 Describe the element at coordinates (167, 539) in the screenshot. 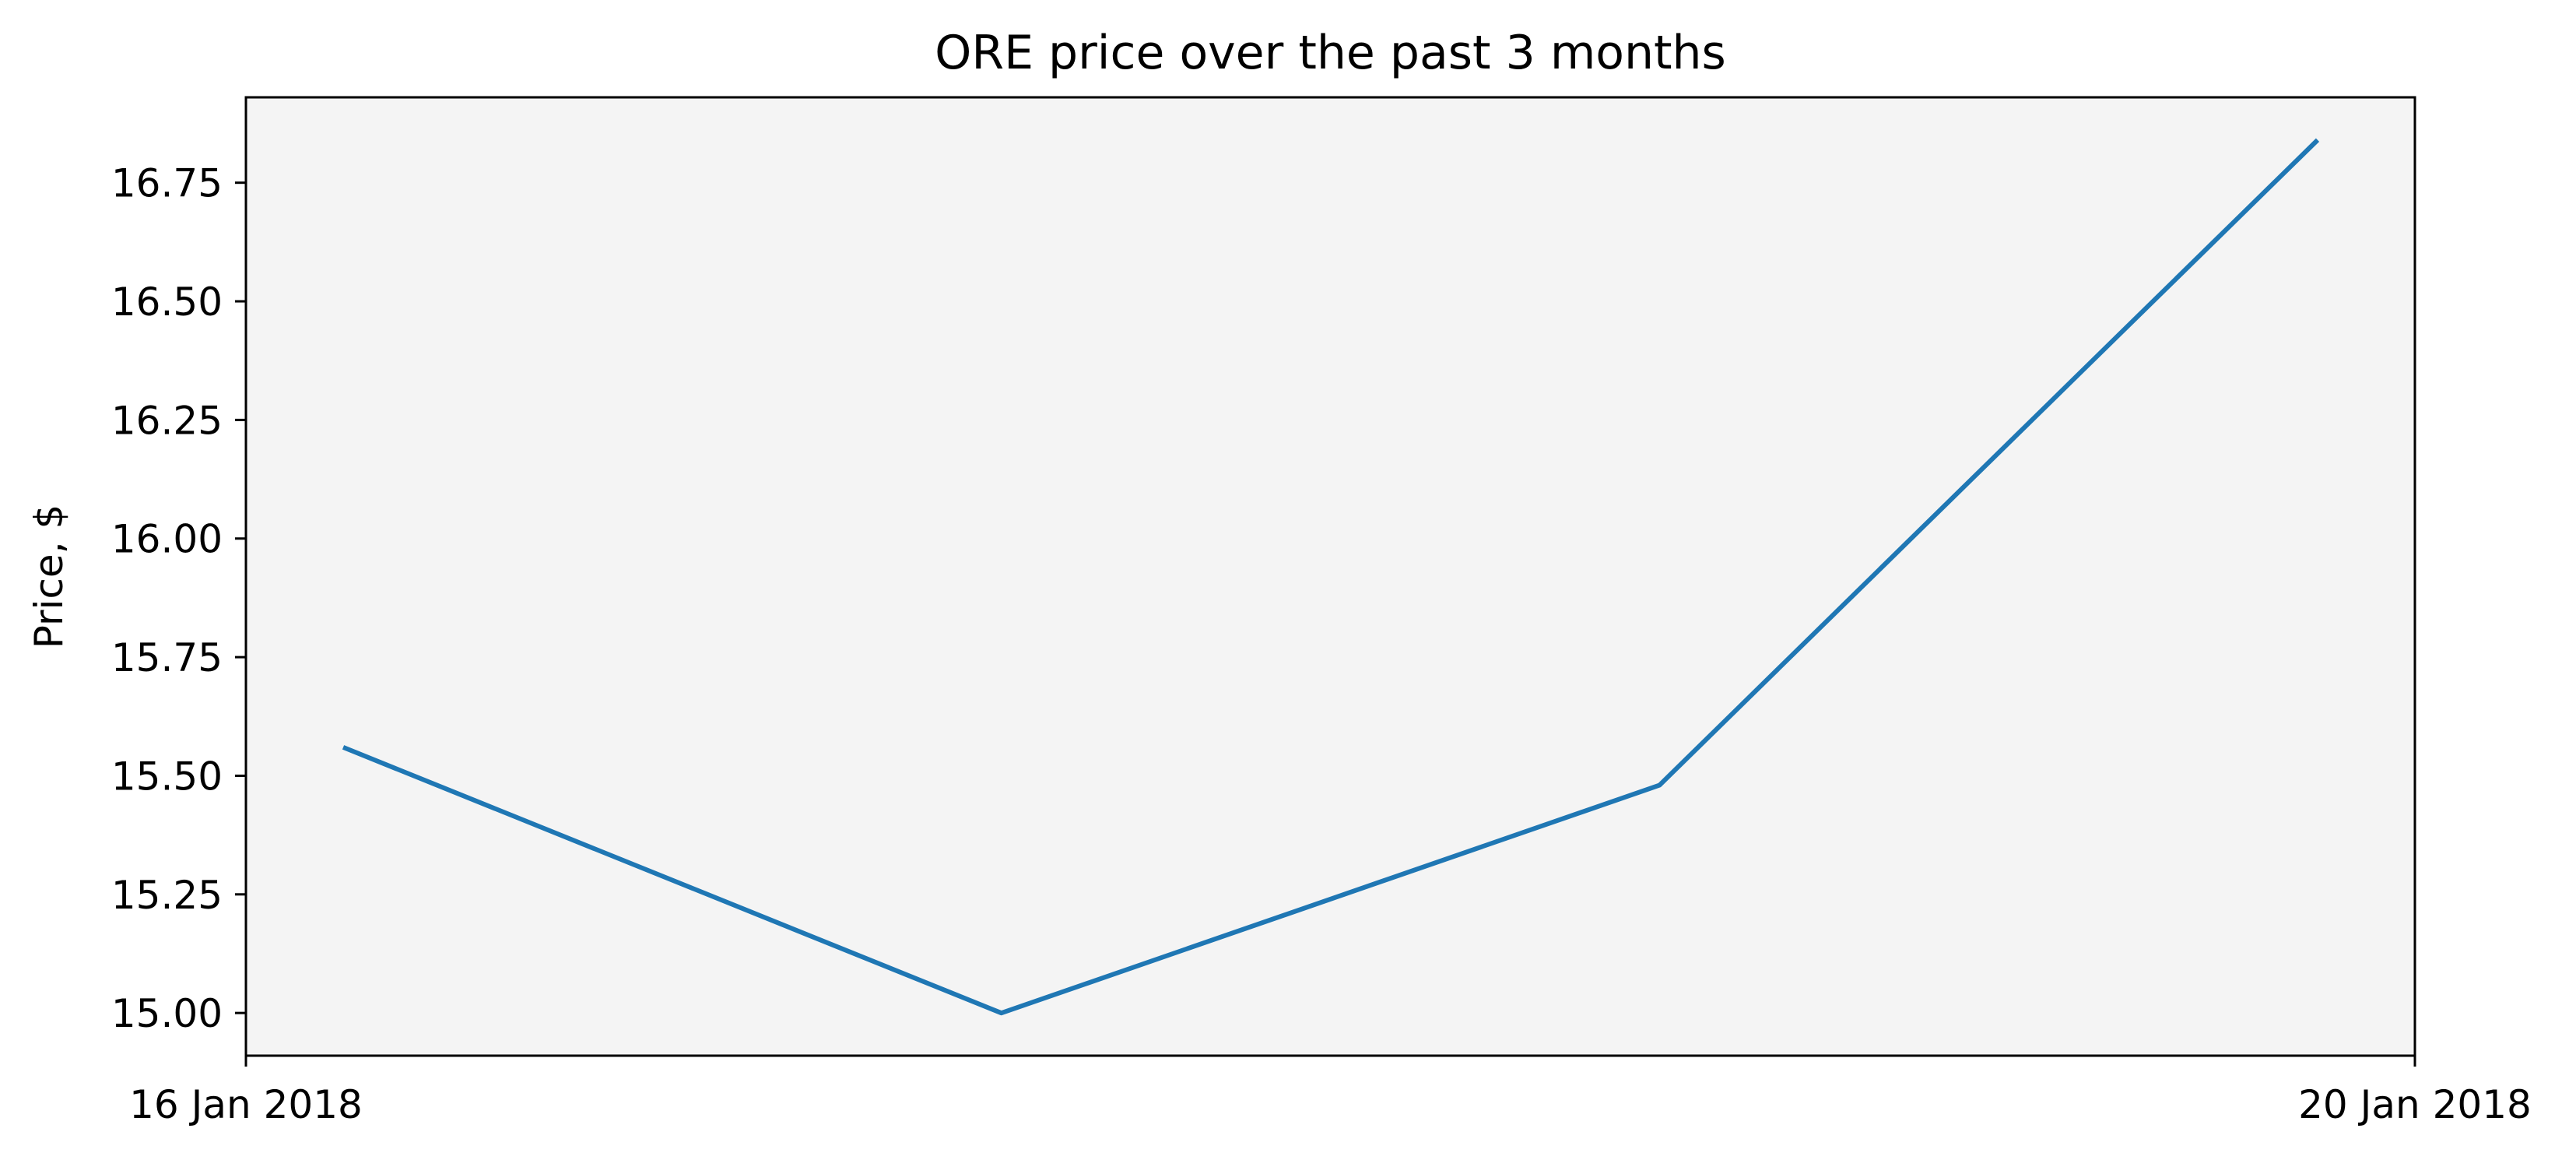

I see `y-tick-label: 16.00` at that location.